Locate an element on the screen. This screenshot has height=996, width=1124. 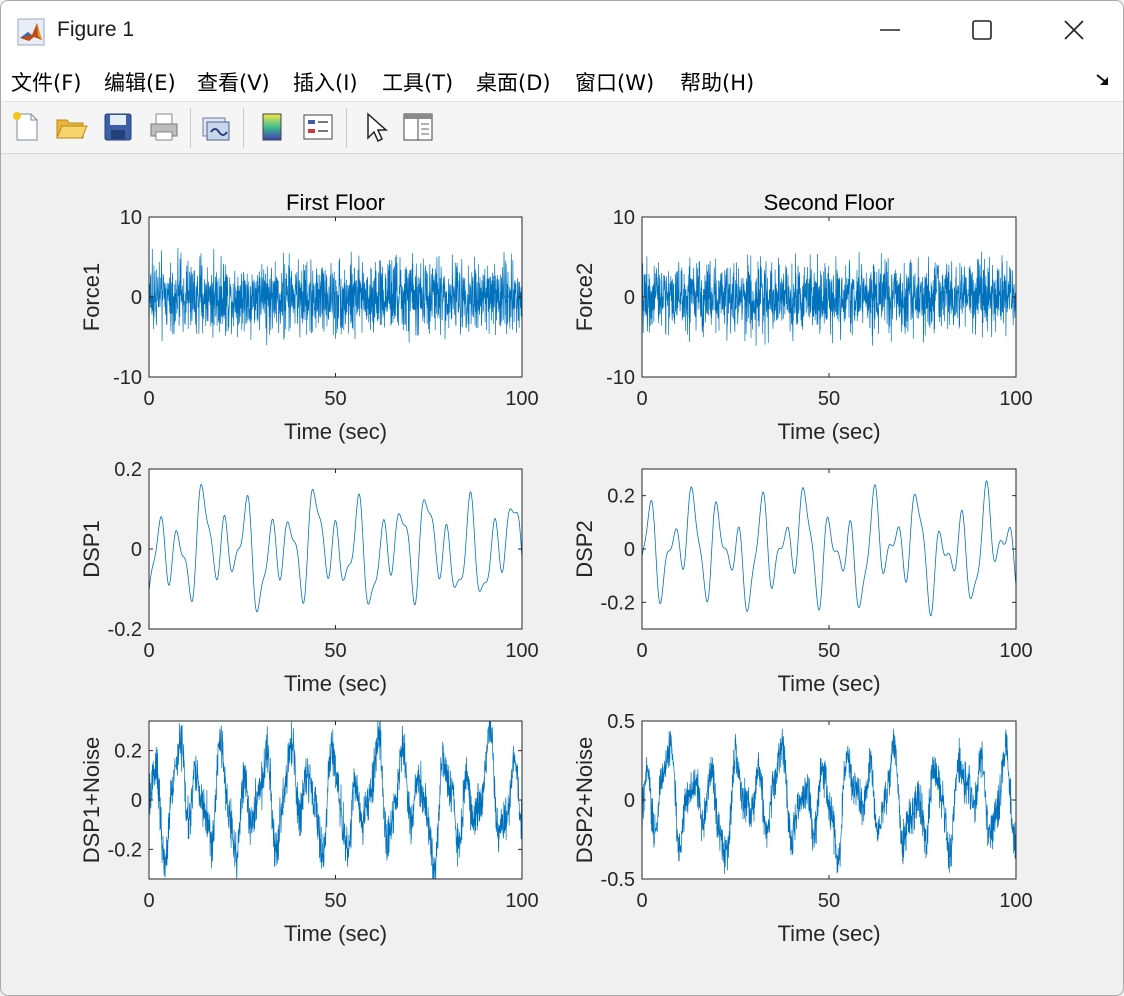
maximize-icon is located at coordinates (982, 30).